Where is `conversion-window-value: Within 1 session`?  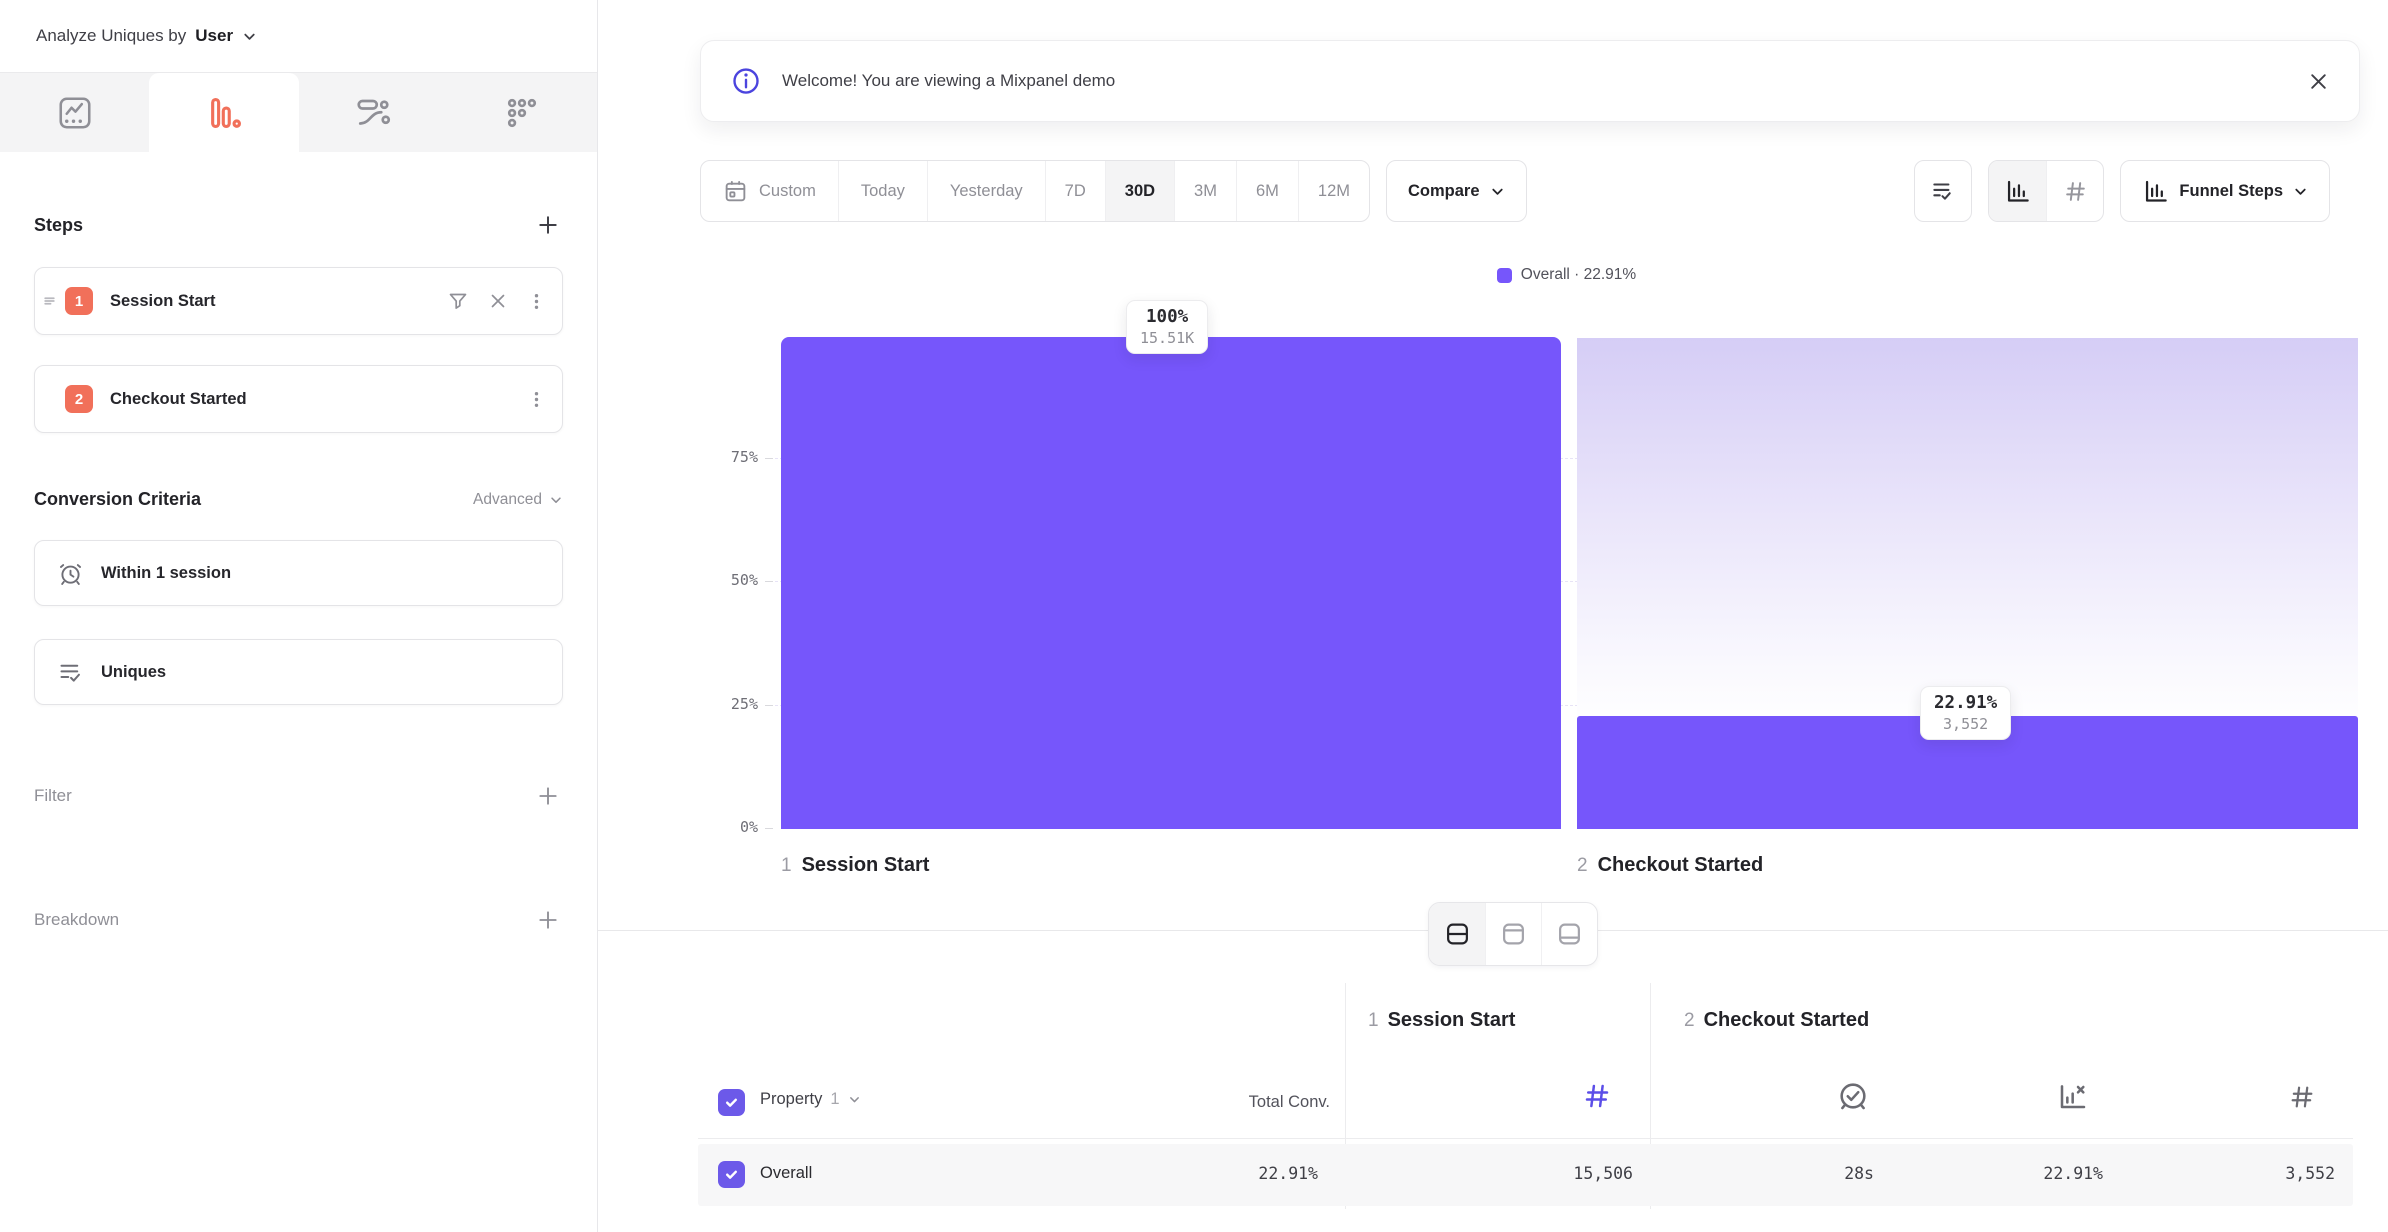 conversion-window-value: Within 1 session is located at coordinates (166, 572).